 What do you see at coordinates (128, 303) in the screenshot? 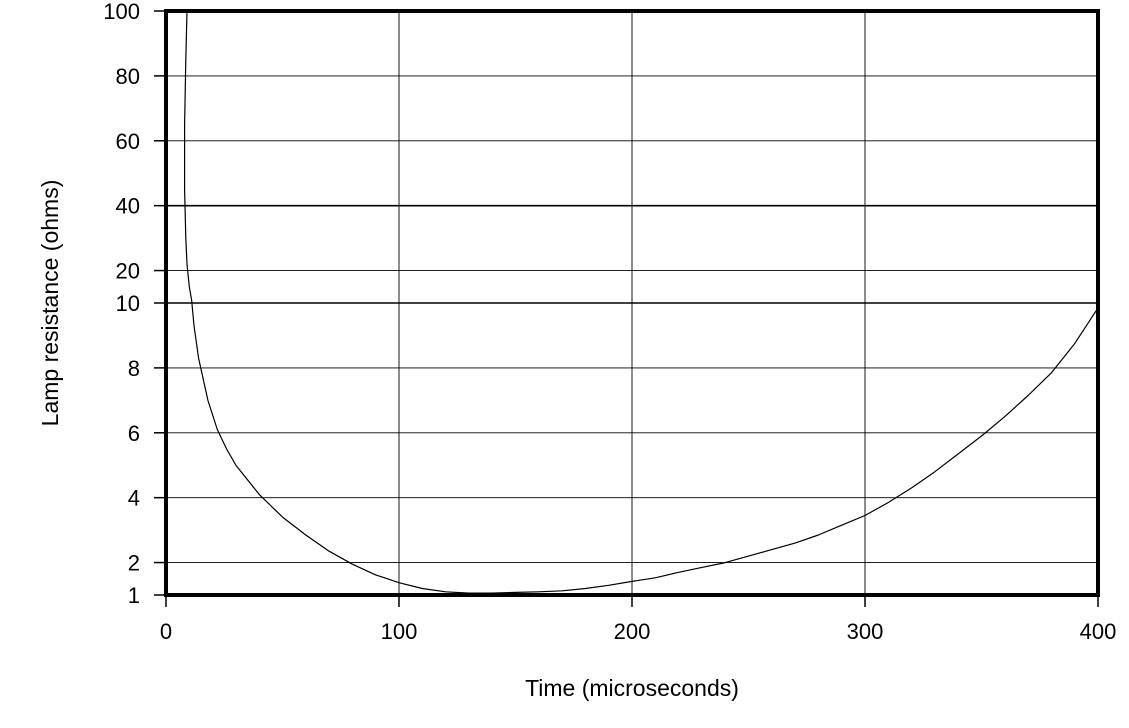
I see `y-tick-label: 10` at bounding box center [128, 303].